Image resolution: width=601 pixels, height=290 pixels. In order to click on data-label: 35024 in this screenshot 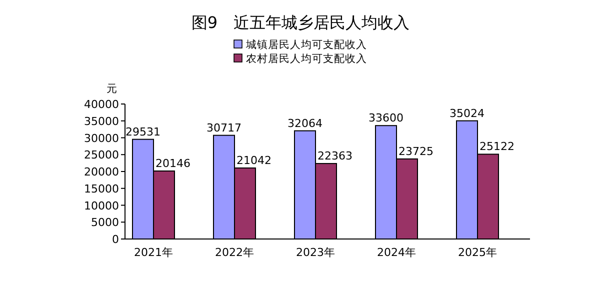, I will do `click(467, 113)`.